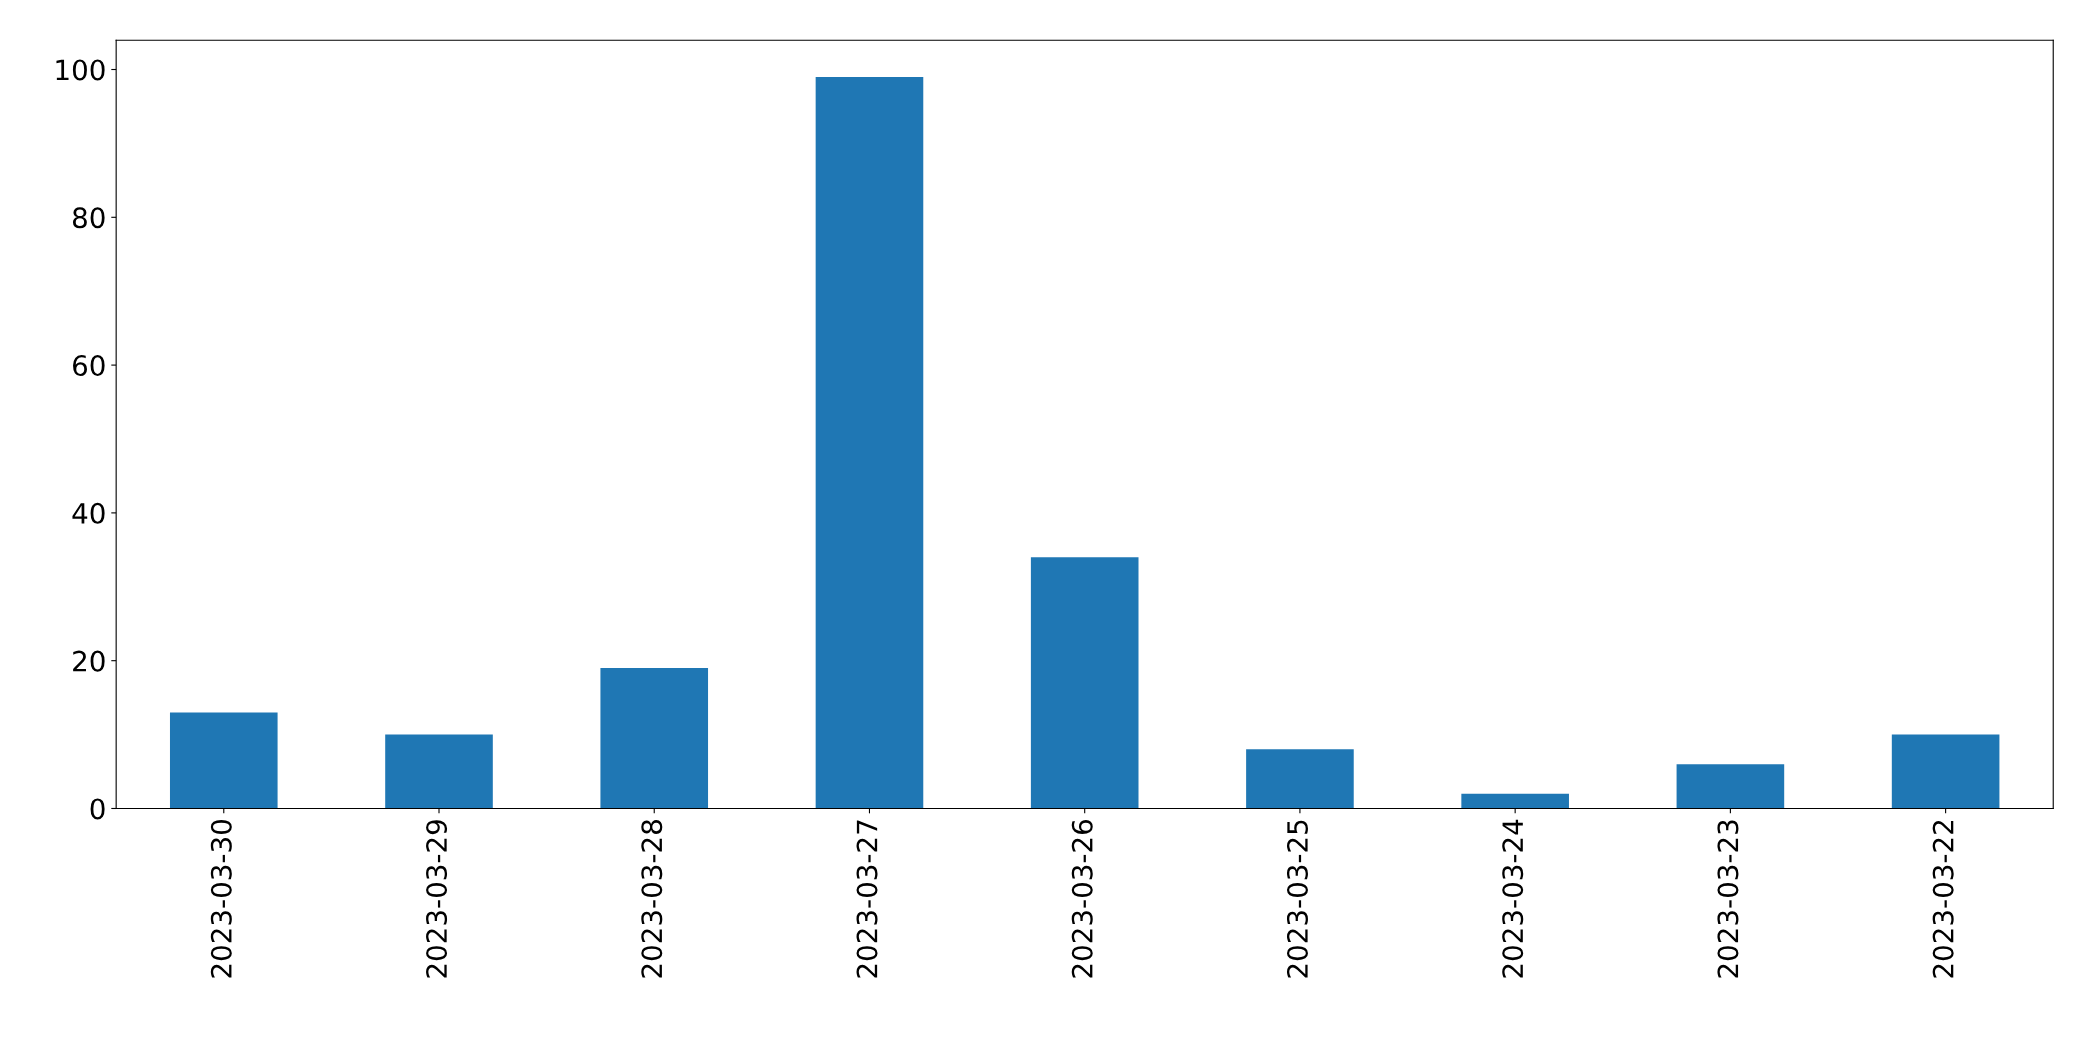 The image size is (2093, 1061). Describe the element at coordinates (652, 899) in the screenshot. I see `x-tick-label: 2023-03-28` at that location.